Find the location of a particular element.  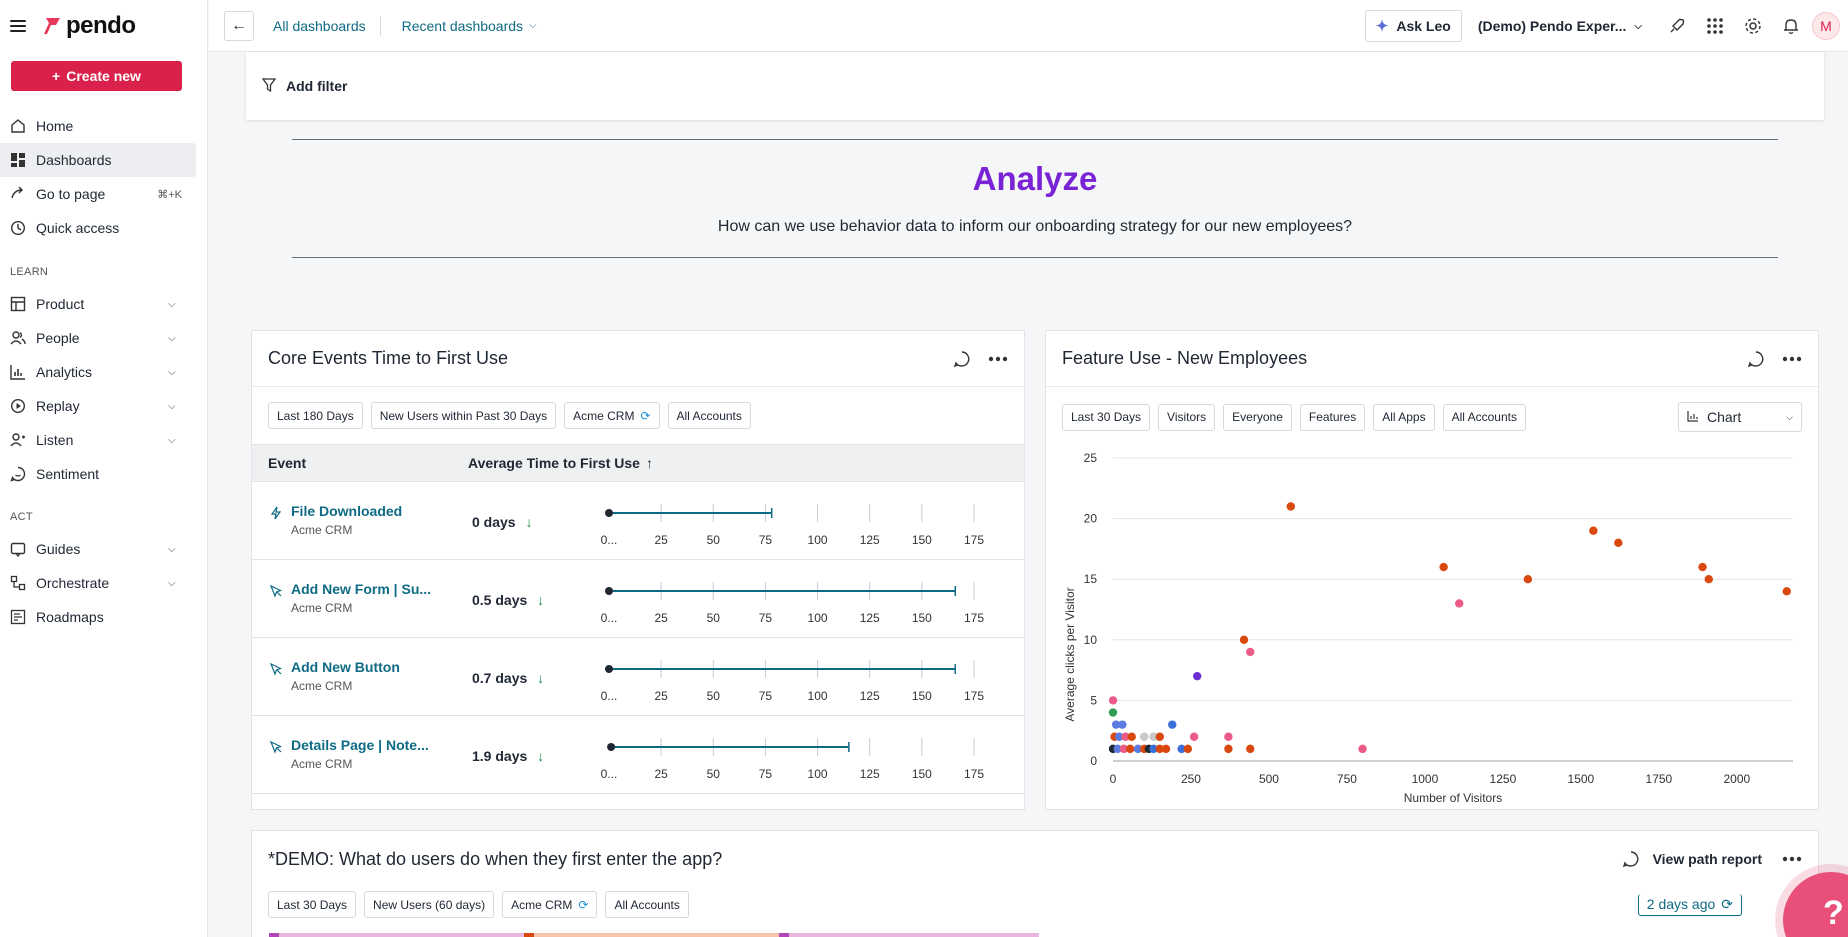

event-name-link: File Downloaded is located at coordinates (347, 511).